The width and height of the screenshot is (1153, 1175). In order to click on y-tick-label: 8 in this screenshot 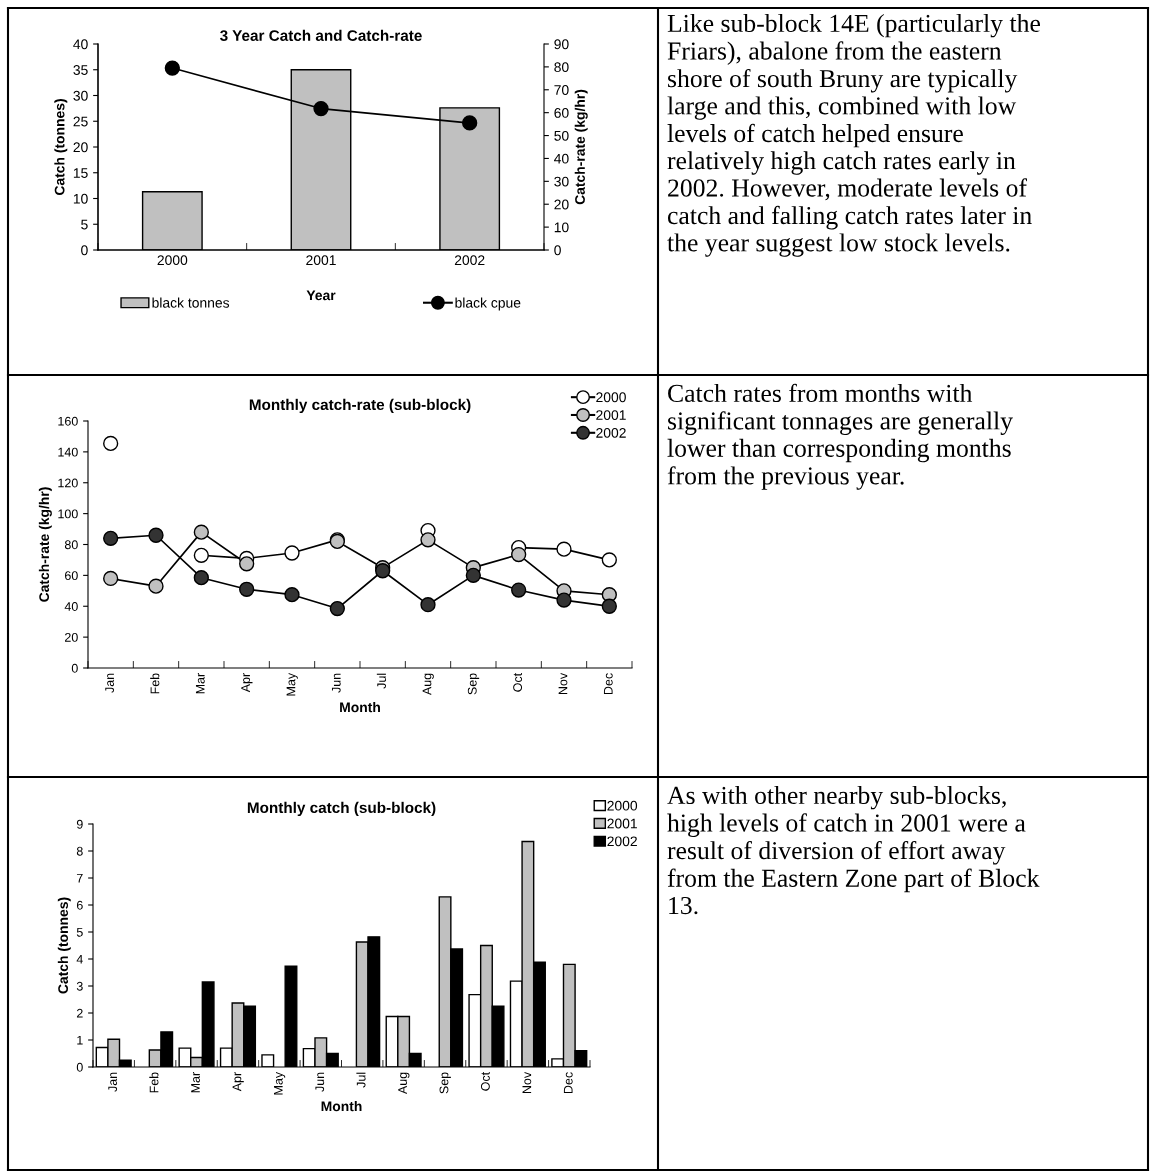, I will do `click(79, 851)`.